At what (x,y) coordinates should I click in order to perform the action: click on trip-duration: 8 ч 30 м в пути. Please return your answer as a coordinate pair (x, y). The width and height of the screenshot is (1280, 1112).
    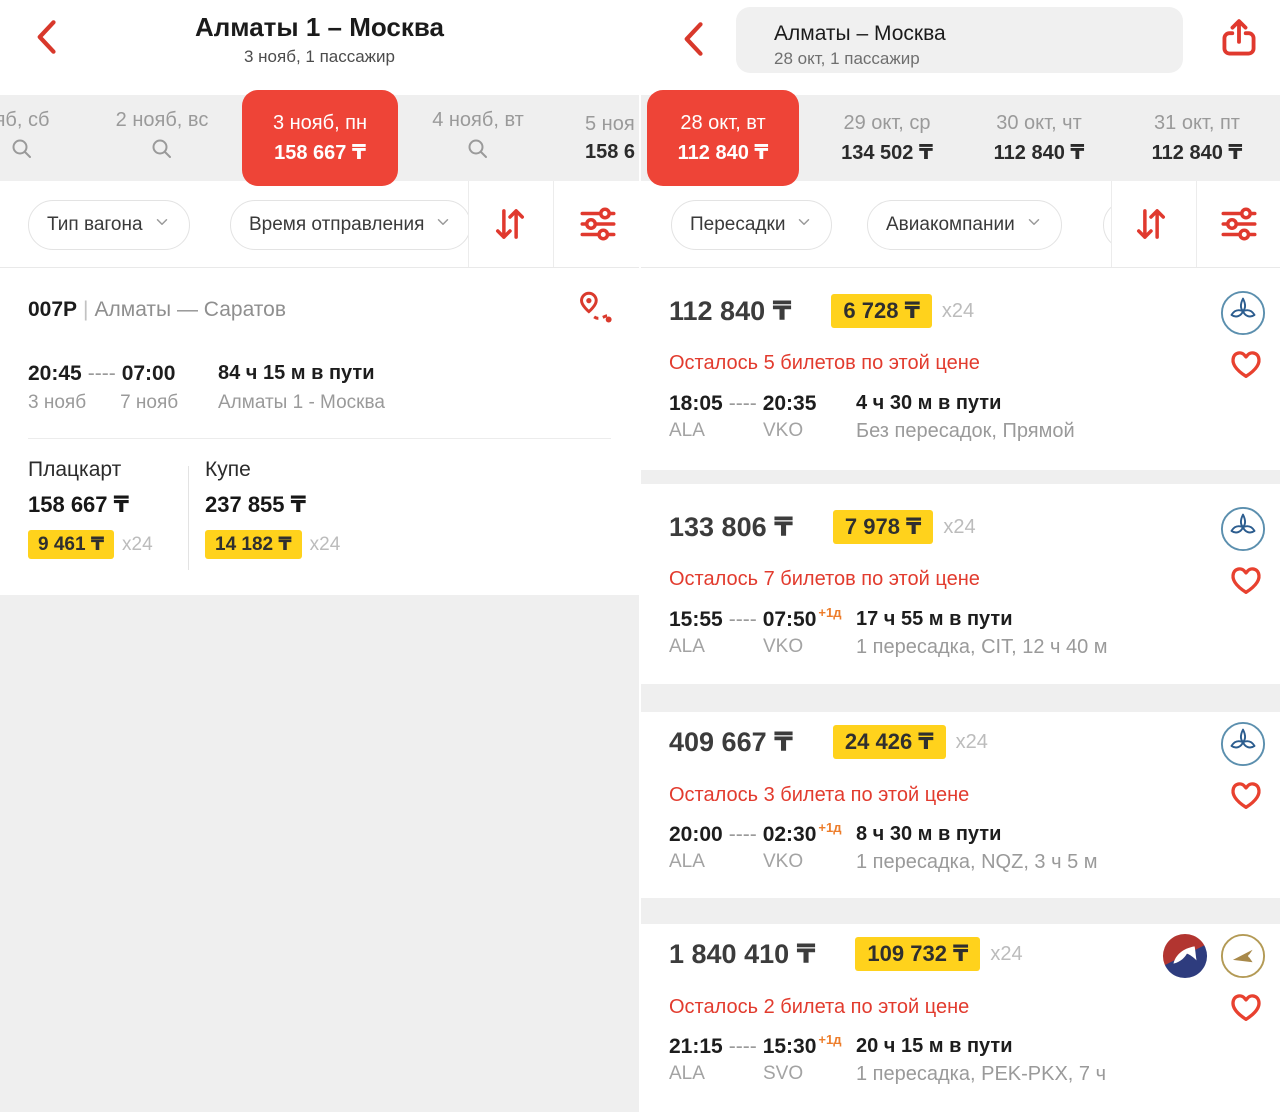
    Looking at the image, I should click on (929, 834).